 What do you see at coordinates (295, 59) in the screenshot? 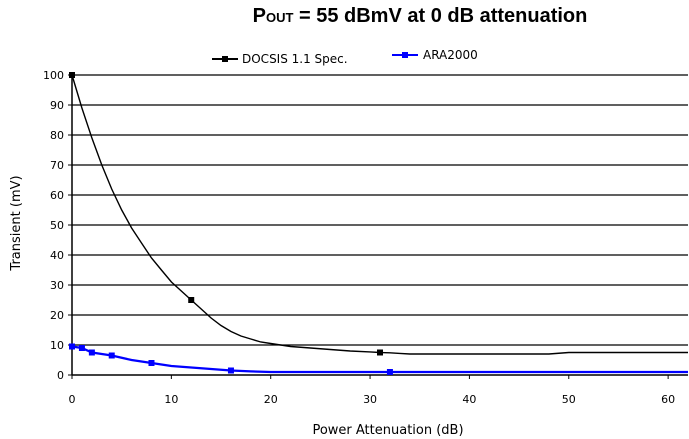
I see `legend-label-docsis: DOCSIS 1.1 Spec.` at bounding box center [295, 59].